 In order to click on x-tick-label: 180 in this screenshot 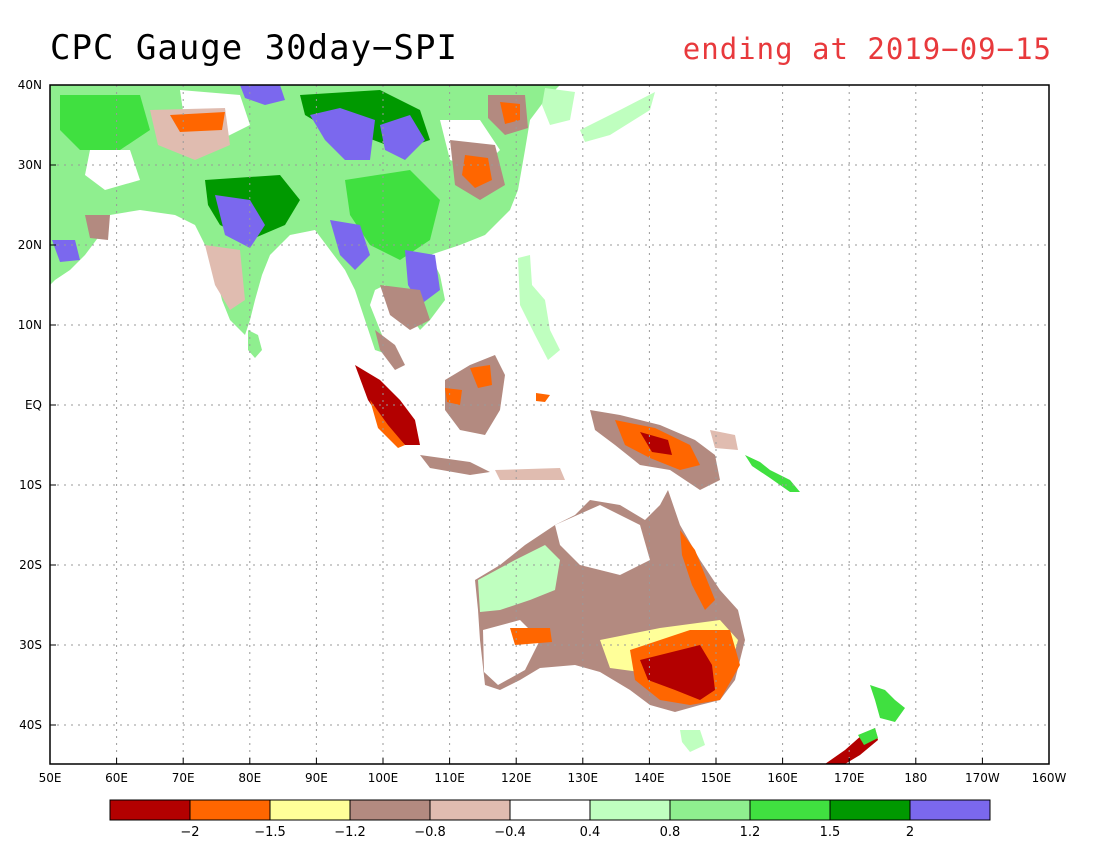, I will do `click(915, 778)`.